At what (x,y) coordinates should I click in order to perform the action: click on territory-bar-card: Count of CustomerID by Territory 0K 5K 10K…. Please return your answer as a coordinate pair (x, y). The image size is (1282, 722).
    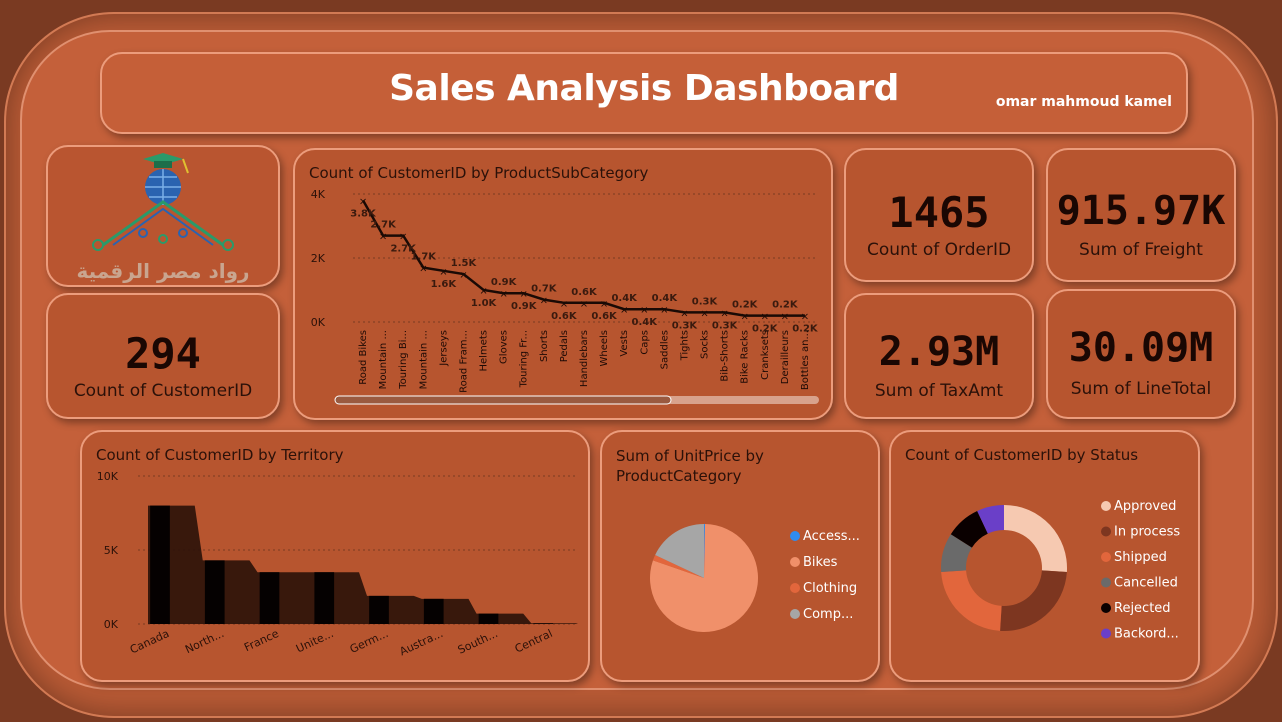
    Looking at the image, I should click on (335, 556).